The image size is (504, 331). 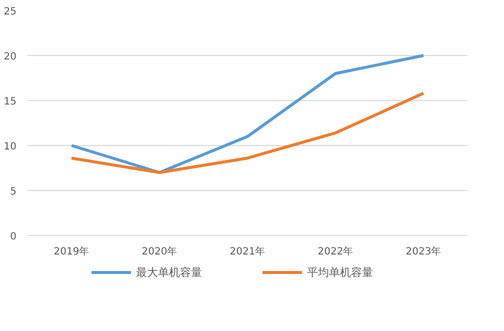 I want to click on x-tick-label: 2020年, so click(x=160, y=252).